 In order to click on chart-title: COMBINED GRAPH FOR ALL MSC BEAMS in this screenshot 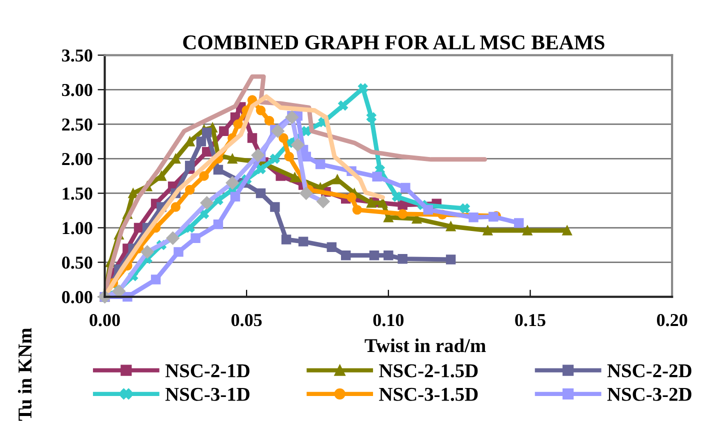, I will do `click(393, 42)`.